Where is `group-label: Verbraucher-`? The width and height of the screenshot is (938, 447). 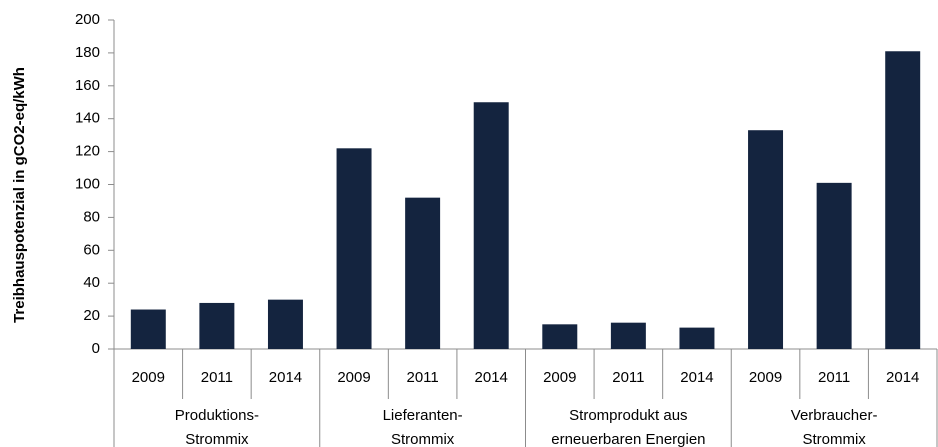 group-label: Verbraucher- is located at coordinates (834, 415).